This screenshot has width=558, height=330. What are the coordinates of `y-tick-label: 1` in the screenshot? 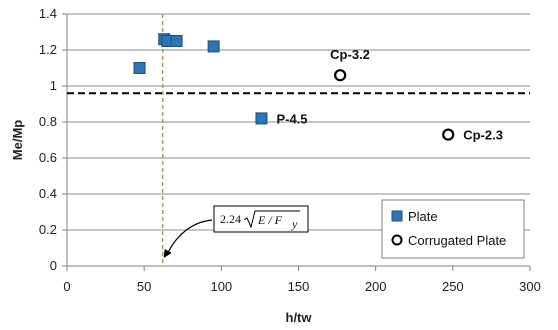 It's located at (53, 85).